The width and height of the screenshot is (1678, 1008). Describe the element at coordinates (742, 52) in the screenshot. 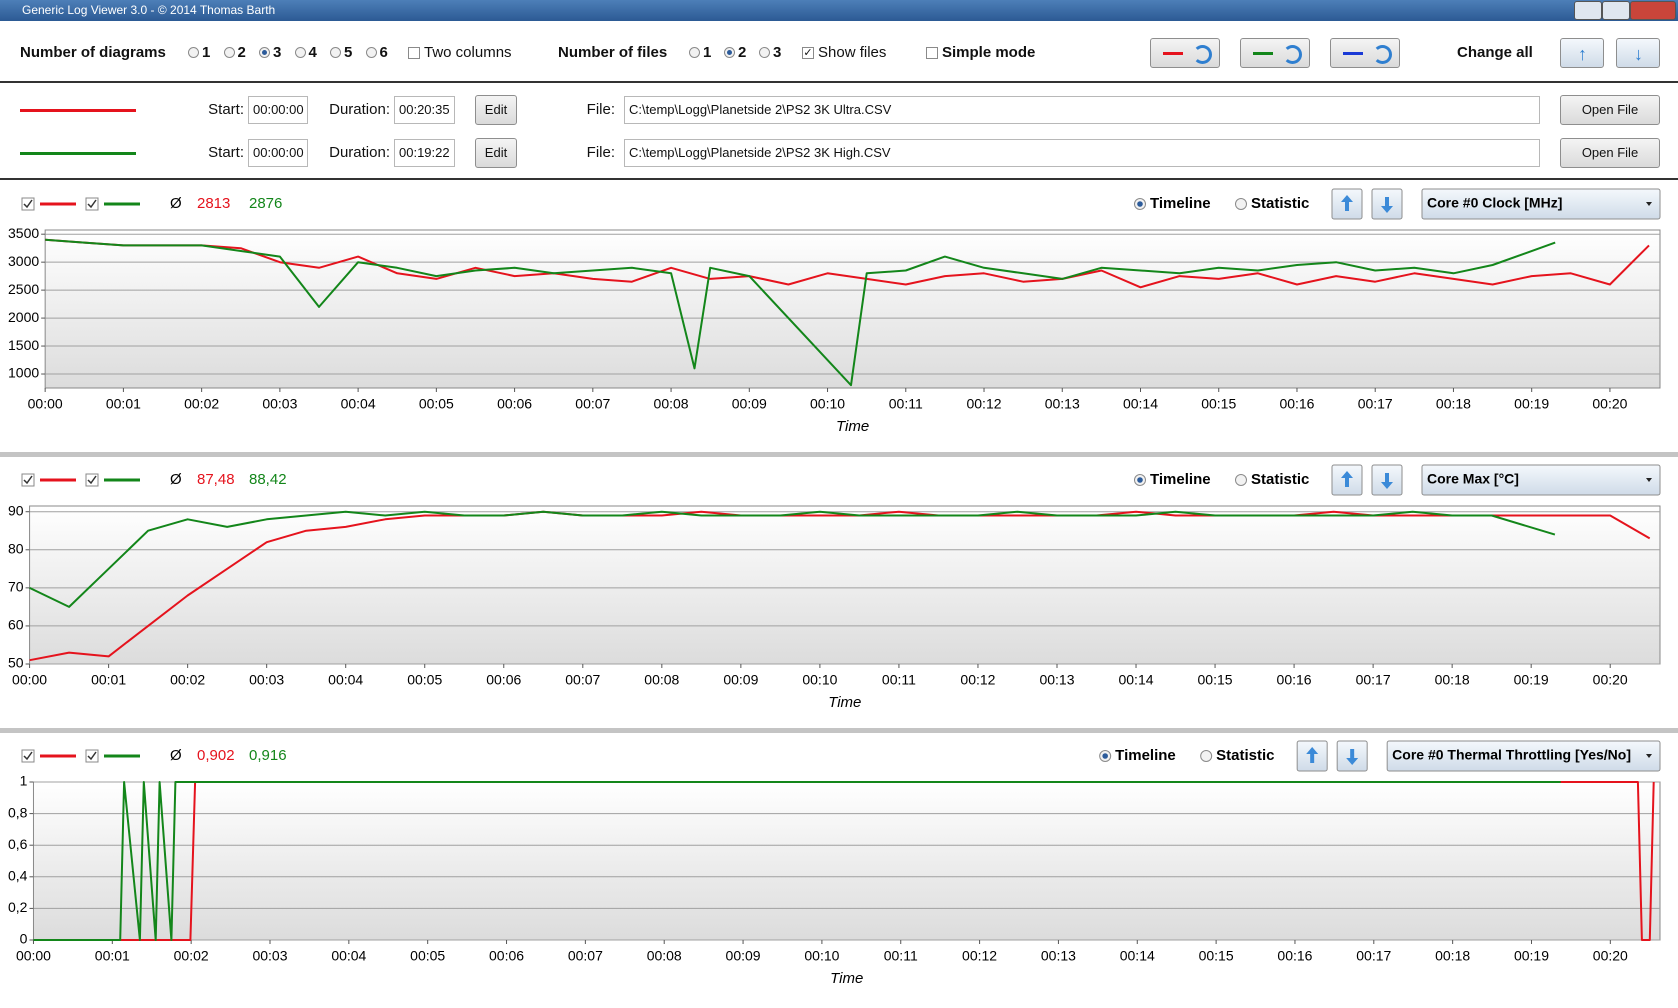

I see `radio-label: 2` at that location.